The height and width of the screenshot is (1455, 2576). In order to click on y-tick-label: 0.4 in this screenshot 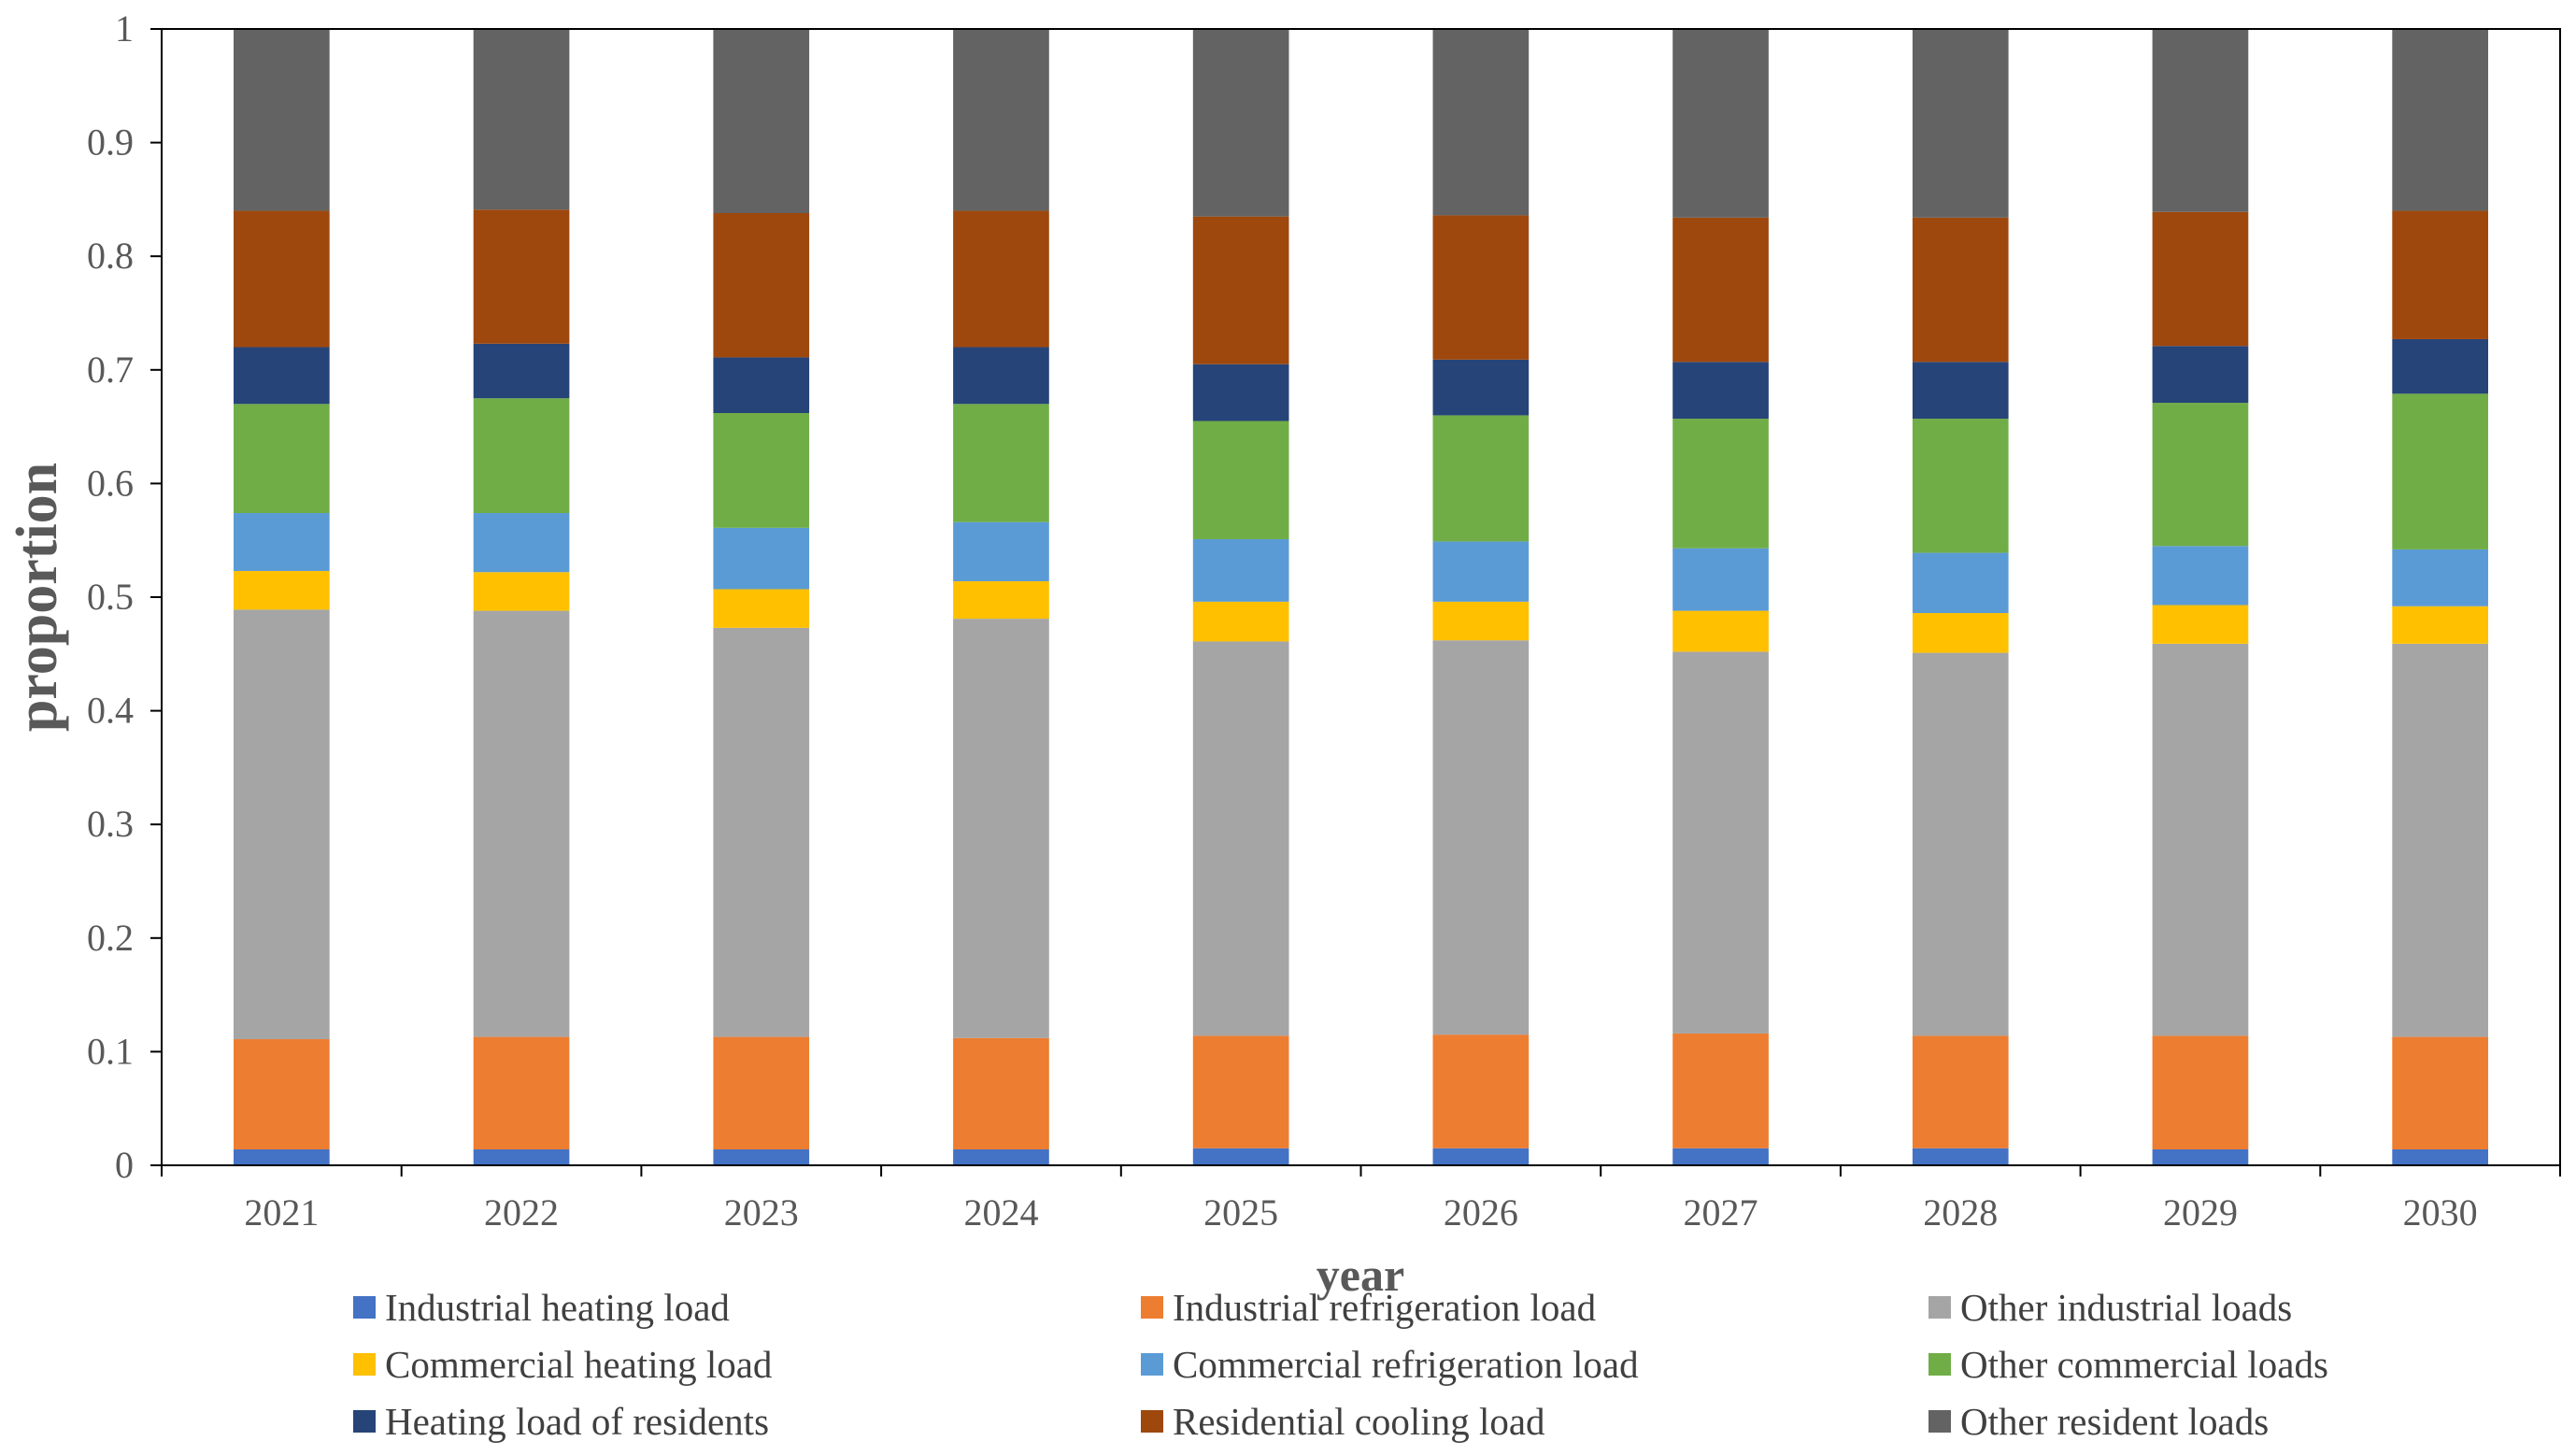, I will do `click(111, 711)`.